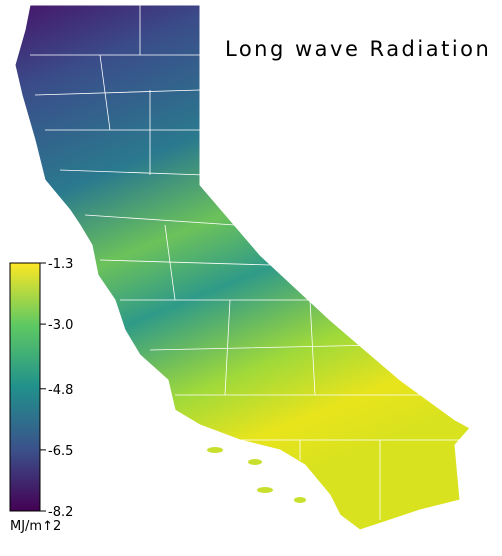  Describe the element at coordinates (60, 390) in the screenshot. I see `colorbar-tick-label: -4.8` at that location.